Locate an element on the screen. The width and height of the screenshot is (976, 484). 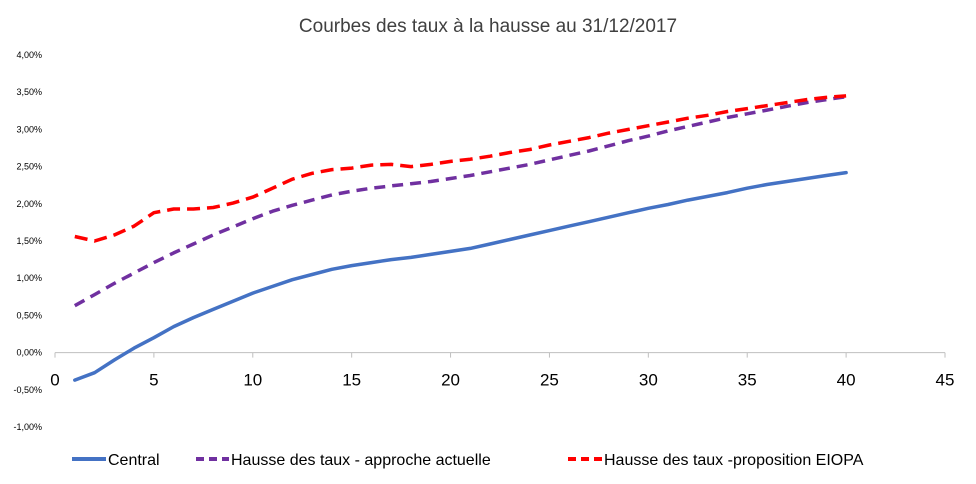
y-tick-label: 0,00% is located at coordinates (29, 353).